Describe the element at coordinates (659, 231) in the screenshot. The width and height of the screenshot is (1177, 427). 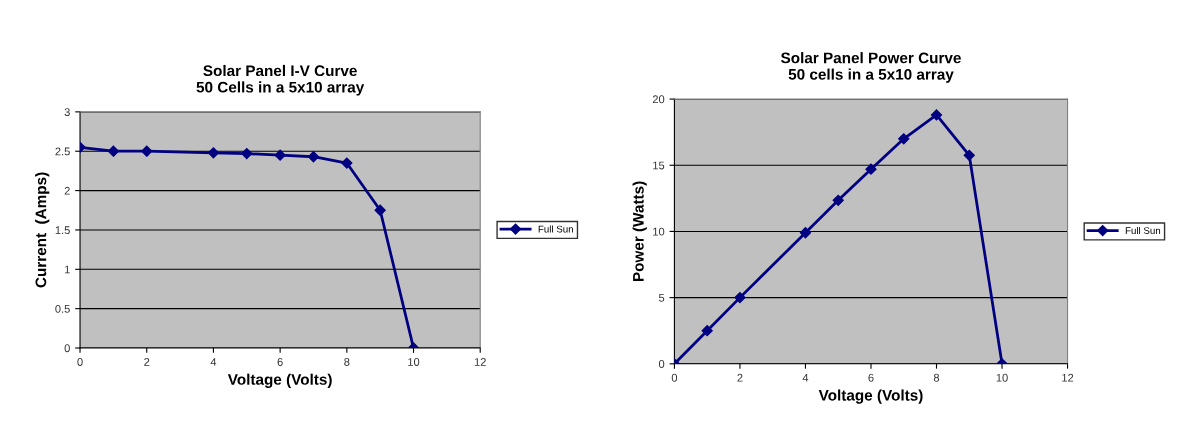
I see `y-tick-label: 10` at that location.